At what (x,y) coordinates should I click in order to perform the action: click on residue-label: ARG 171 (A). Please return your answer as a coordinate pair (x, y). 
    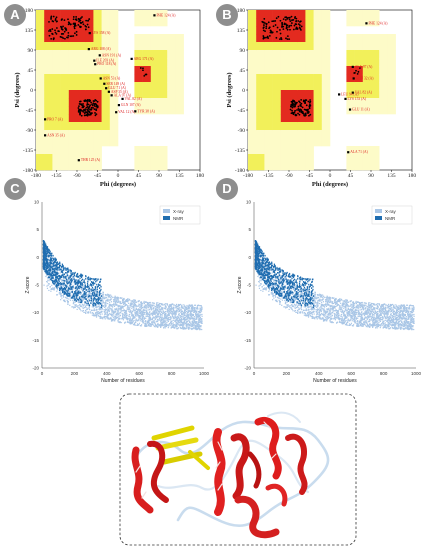
    Looking at the image, I should click on (144, 59).